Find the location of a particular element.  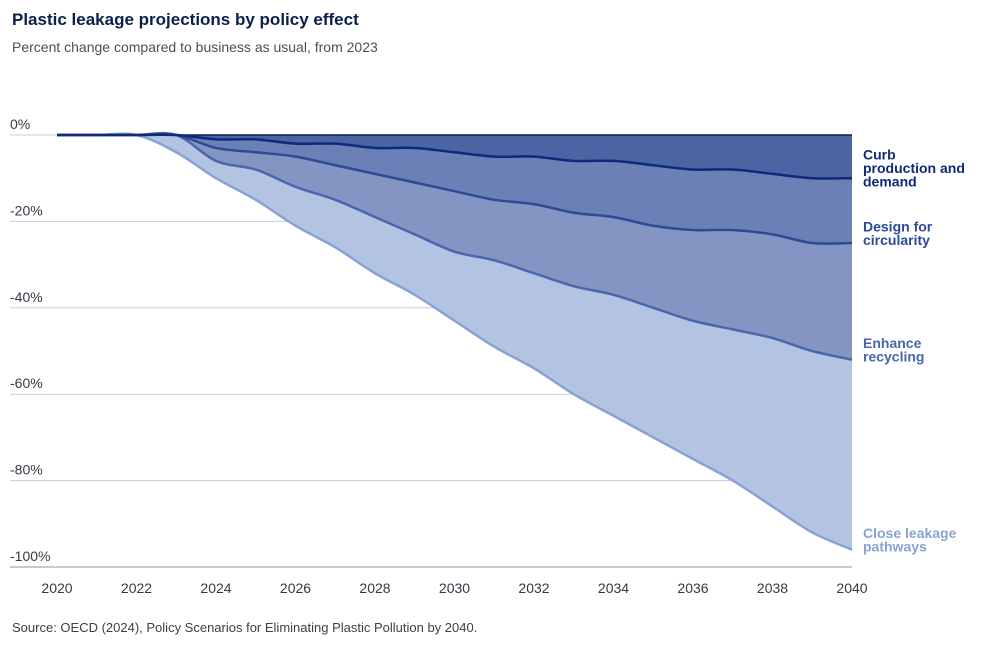

x-tick-label: 2030 is located at coordinates (454, 588).